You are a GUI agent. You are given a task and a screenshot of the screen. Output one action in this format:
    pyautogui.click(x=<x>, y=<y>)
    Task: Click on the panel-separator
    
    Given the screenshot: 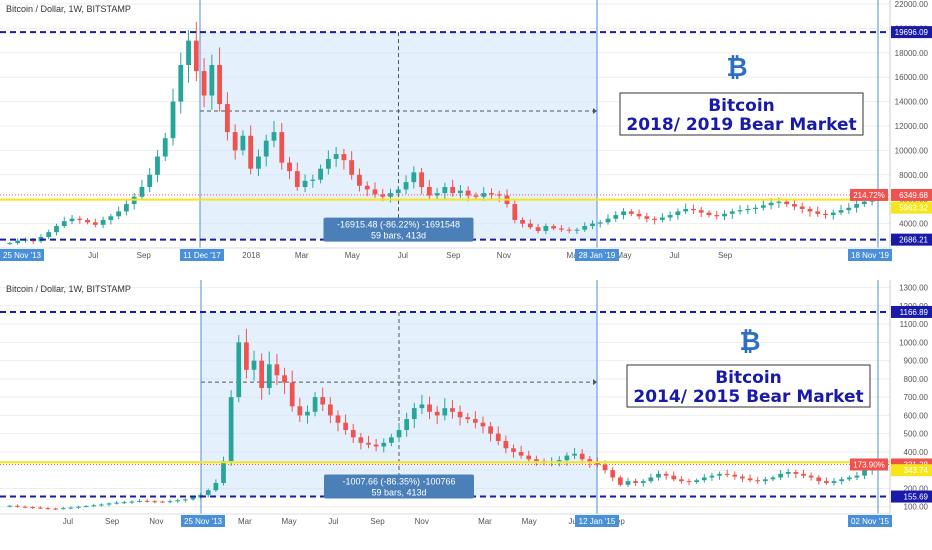 What is the action you would take?
    pyautogui.click(x=466, y=271)
    